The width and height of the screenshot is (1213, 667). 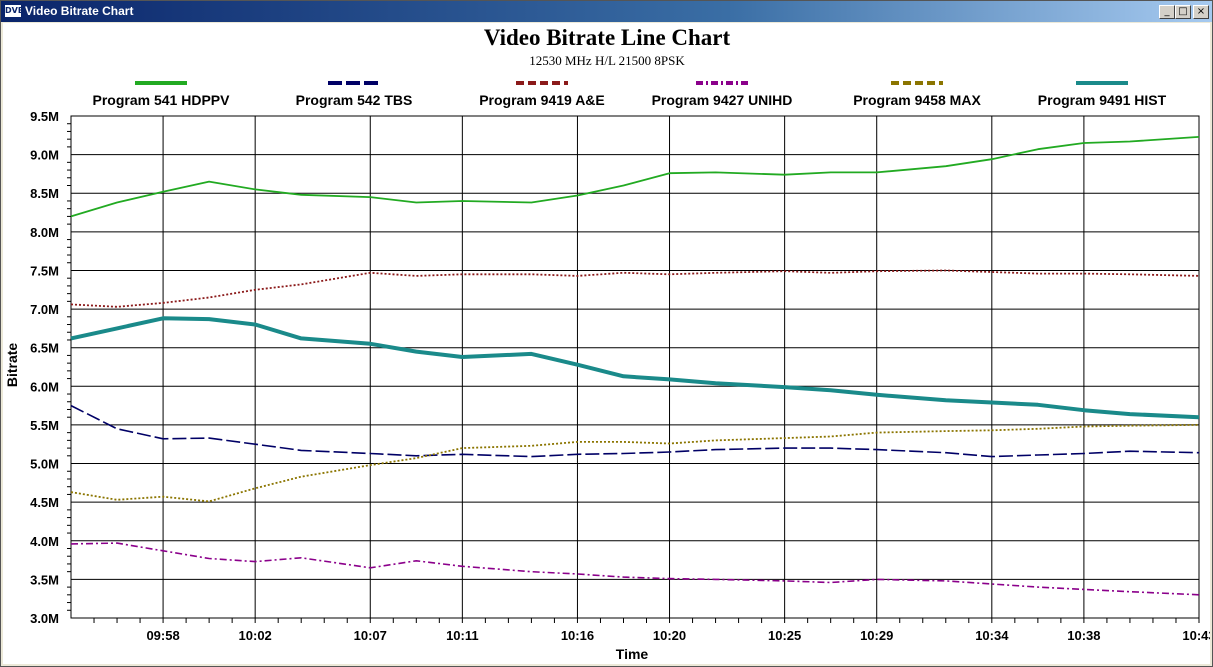 I want to click on legend-label-2: Program 542 TBS, so click(x=354, y=100).